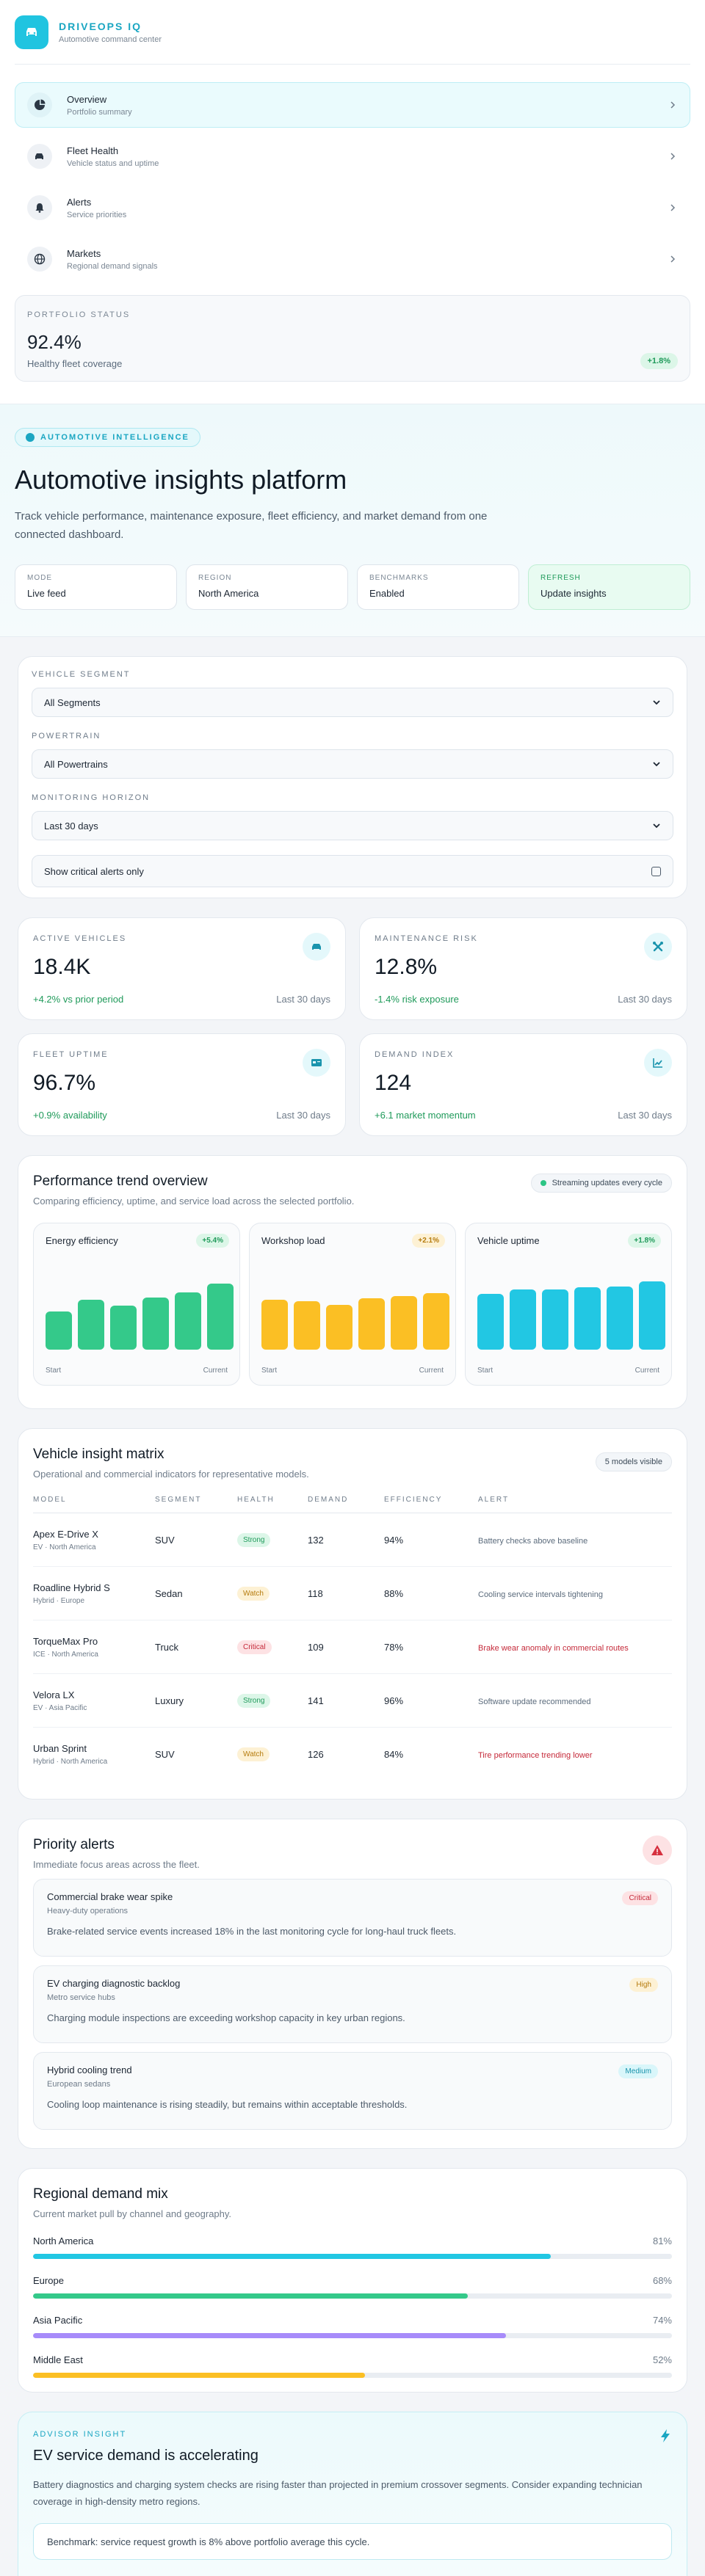 This screenshot has height=2576, width=705. What do you see at coordinates (393, 1083) in the screenshot?
I see `kpi-value: 124` at bounding box center [393, 1083].